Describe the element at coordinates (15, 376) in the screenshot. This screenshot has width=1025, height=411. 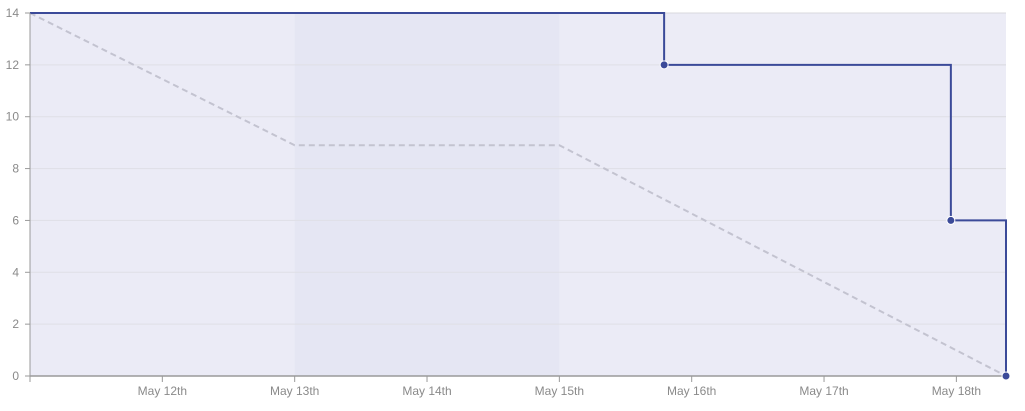
I see `y-tick-label: 0` at that location.